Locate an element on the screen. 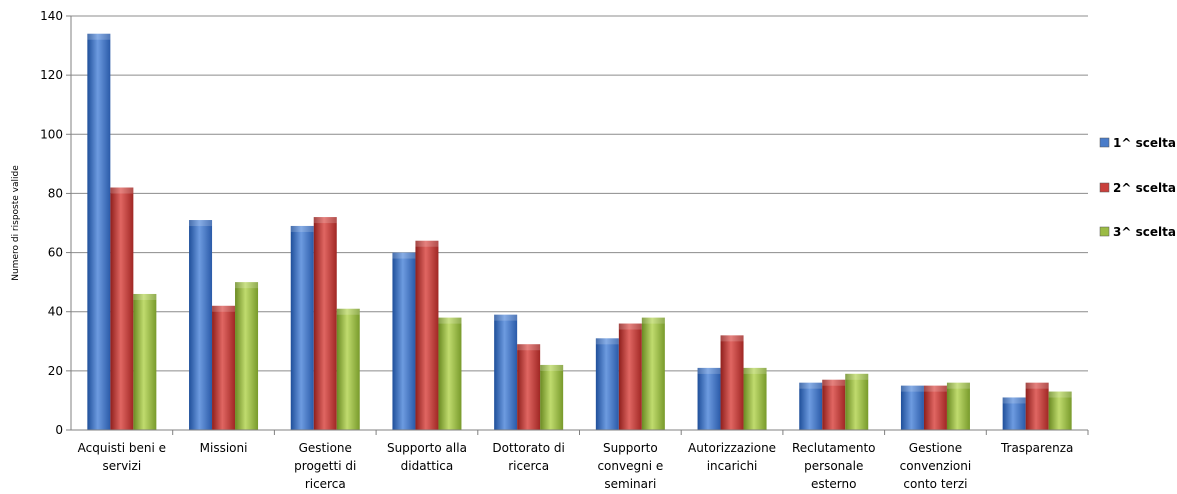  x-category-label: esterno is located at coordinates (833, 484).